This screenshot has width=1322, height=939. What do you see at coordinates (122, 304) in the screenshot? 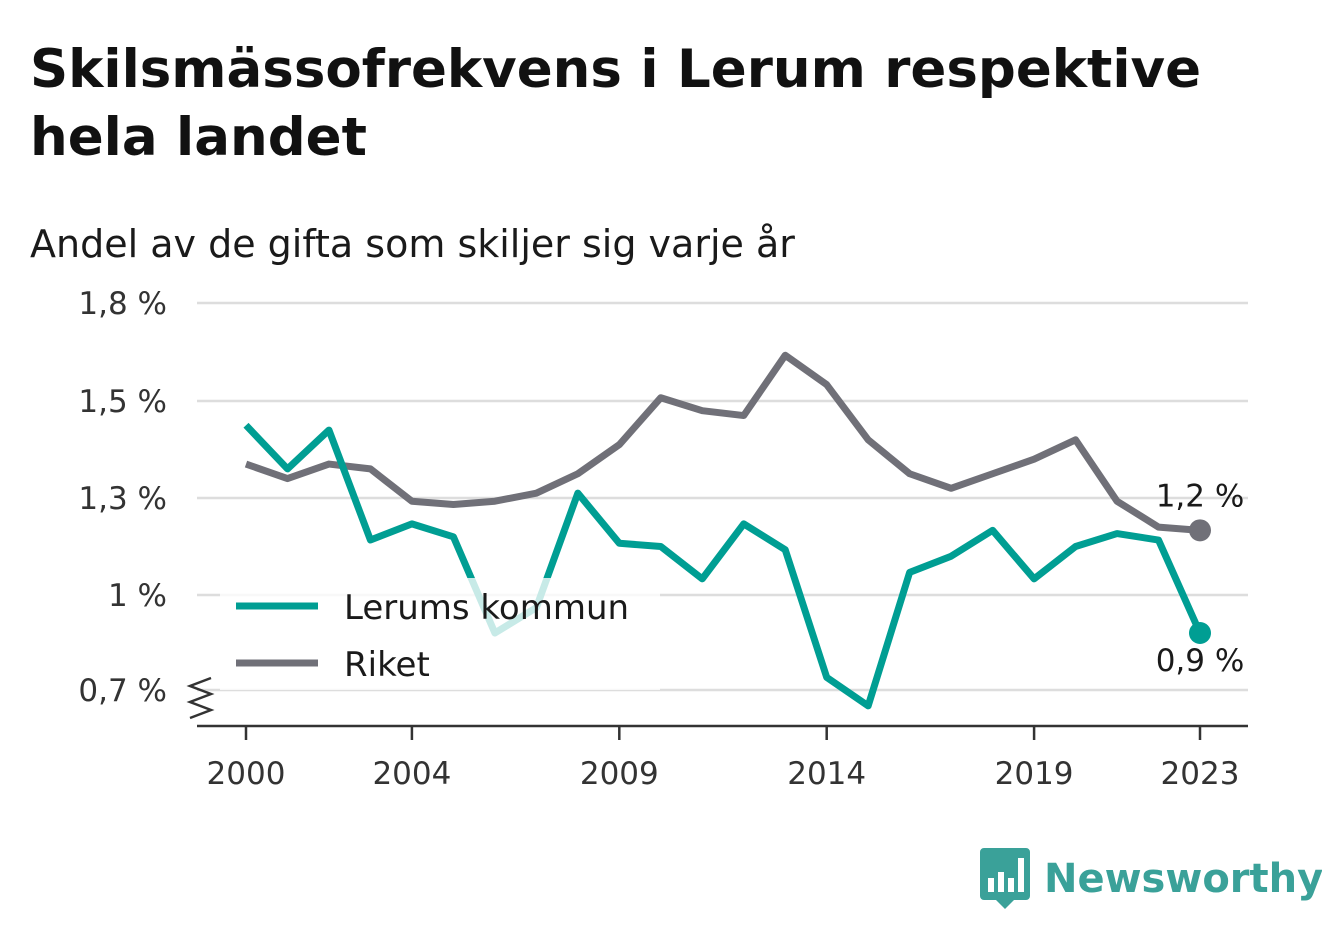
I see `y-tick-label: 1,8 %` at bounding box center [122, 304].